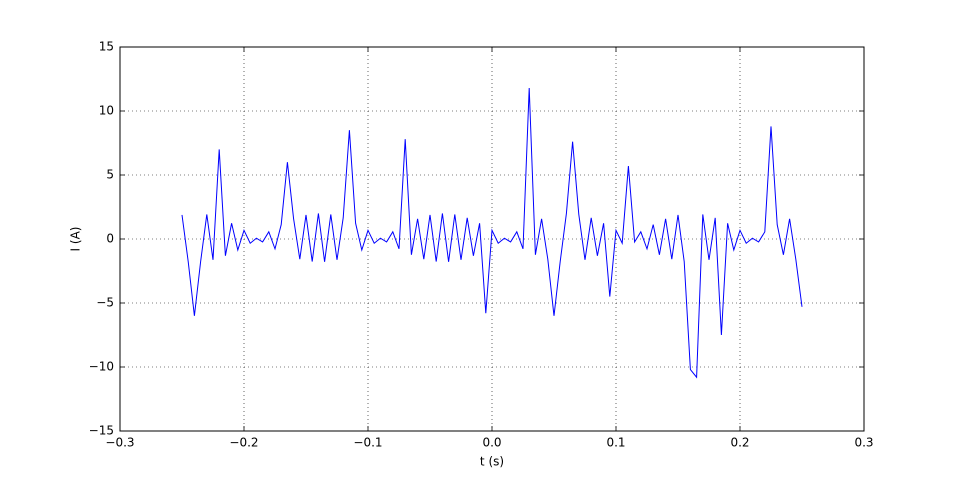 This screenshot has height=480, width=960. I want to click on x-axis-label: t (s), so click(492, 462).